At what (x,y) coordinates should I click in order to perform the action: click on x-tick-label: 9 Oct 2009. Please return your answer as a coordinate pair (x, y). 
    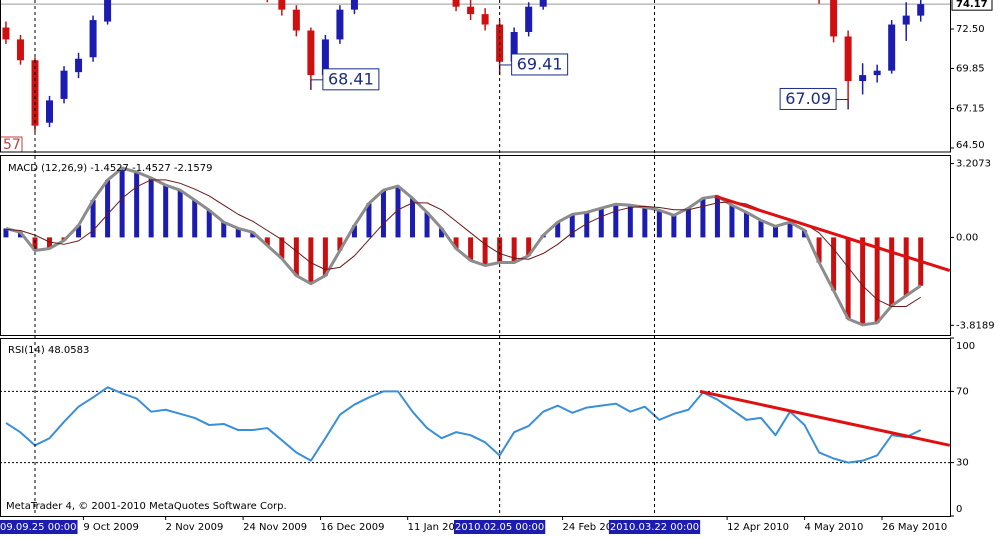
    Looking at the image, I should click on (110, 527).